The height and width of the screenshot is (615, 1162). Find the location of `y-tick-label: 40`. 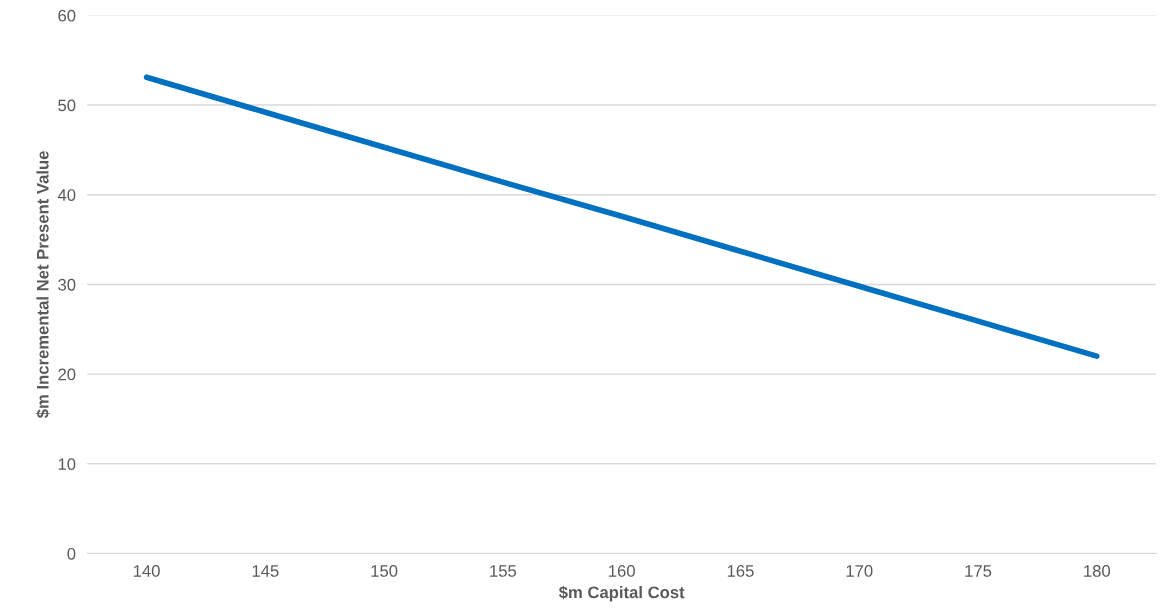

y-tick-label: 40 is located at coordinates (66, 195).